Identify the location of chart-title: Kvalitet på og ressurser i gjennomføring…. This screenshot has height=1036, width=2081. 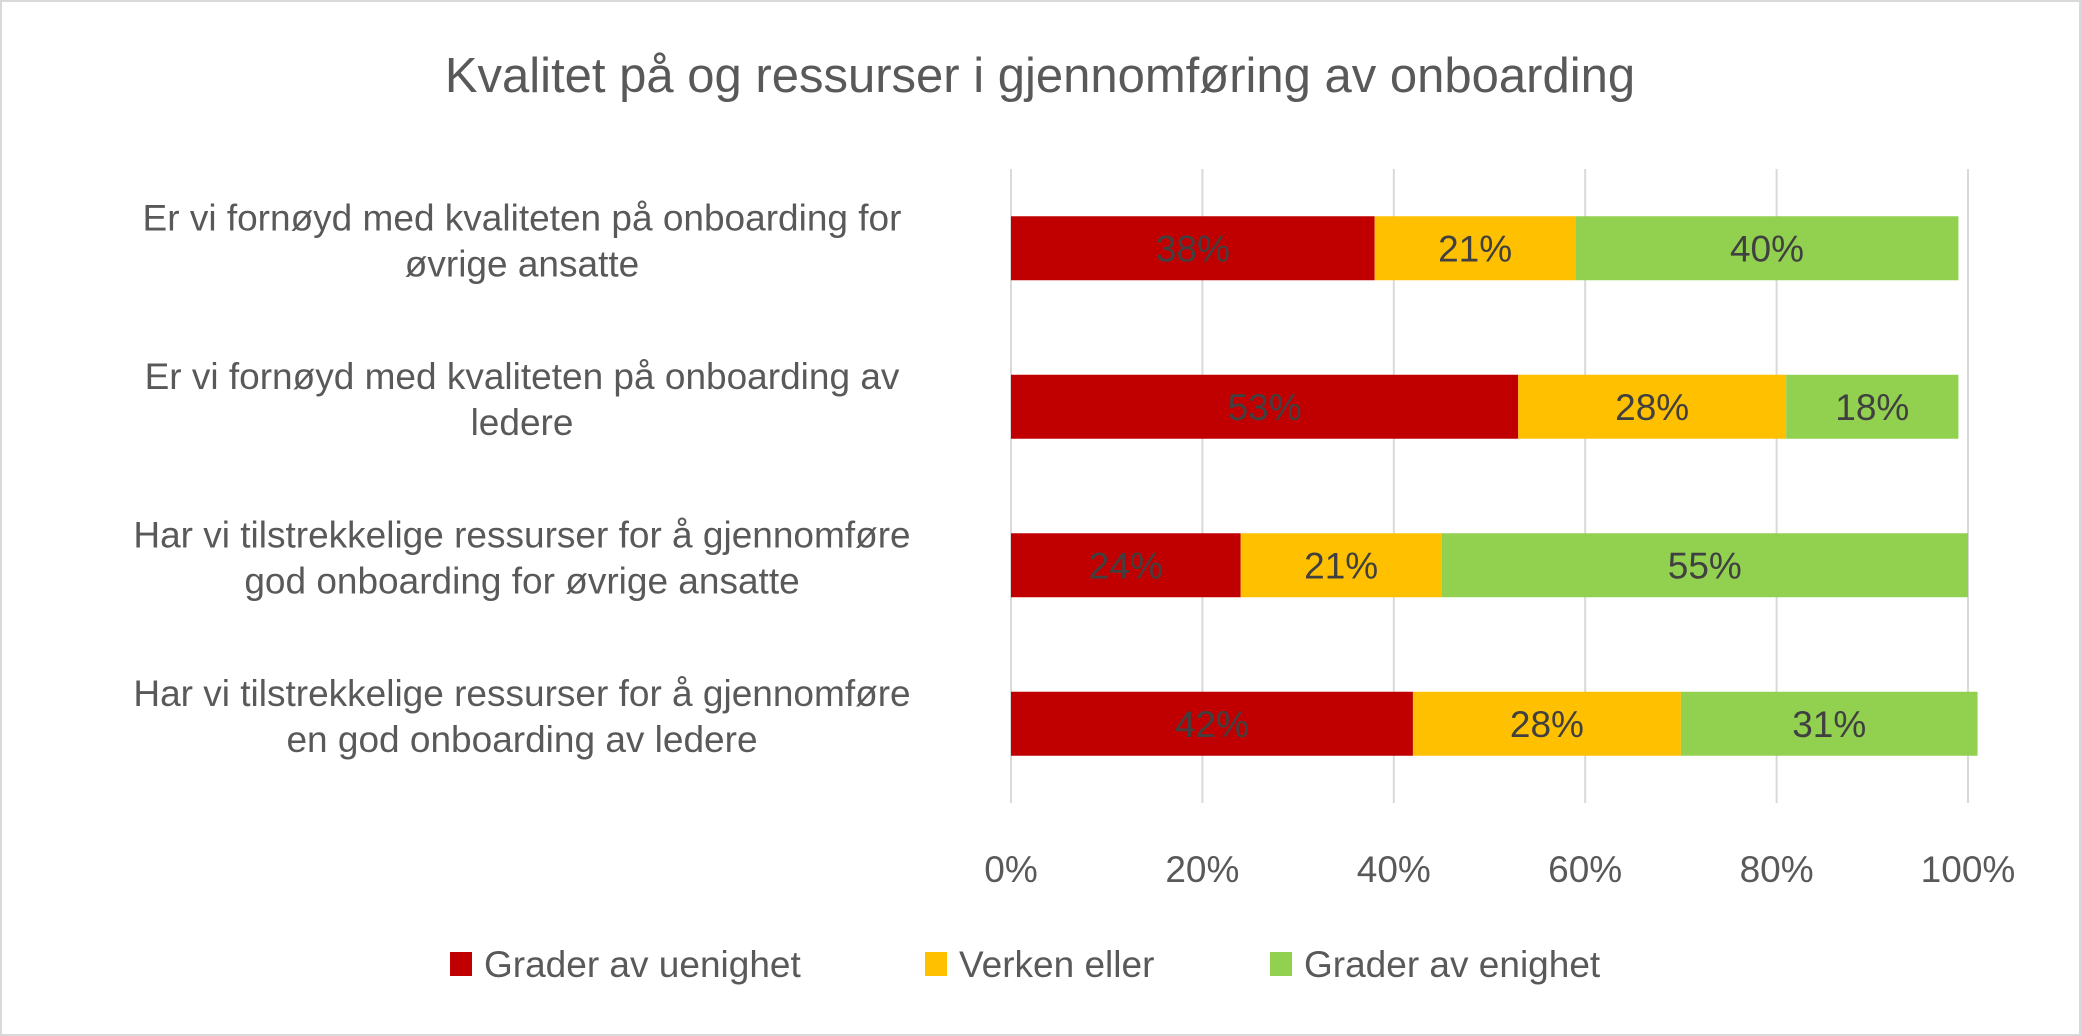
(1040, 76).